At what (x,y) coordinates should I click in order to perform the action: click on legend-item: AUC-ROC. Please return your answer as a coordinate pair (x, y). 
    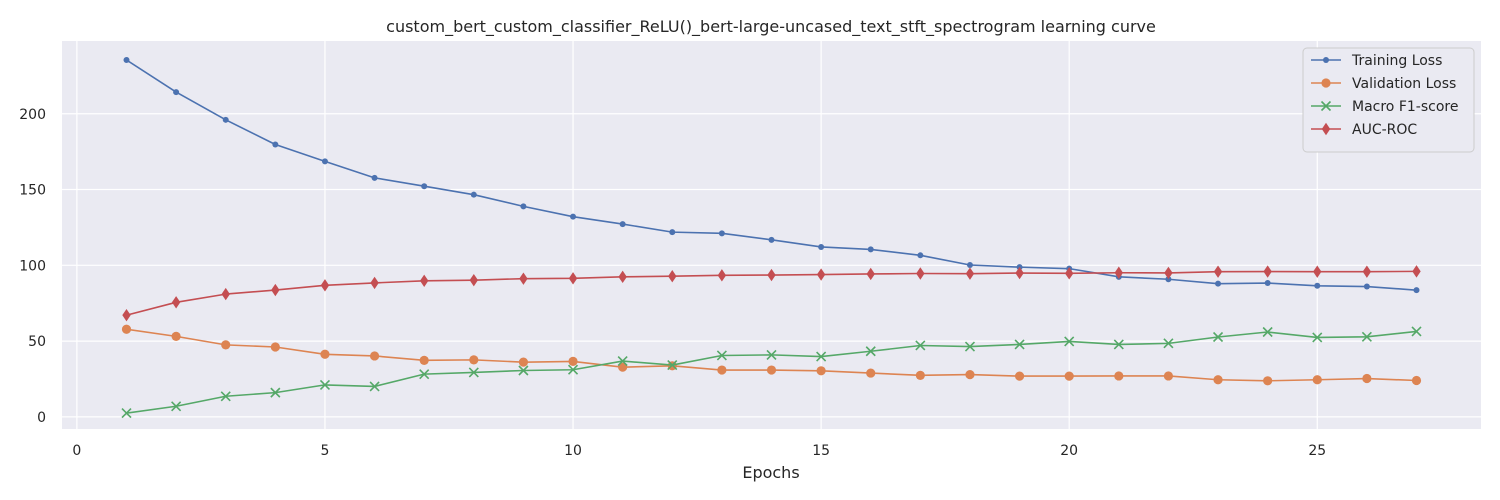
    Looking at the image, I should click on (1364, 130).